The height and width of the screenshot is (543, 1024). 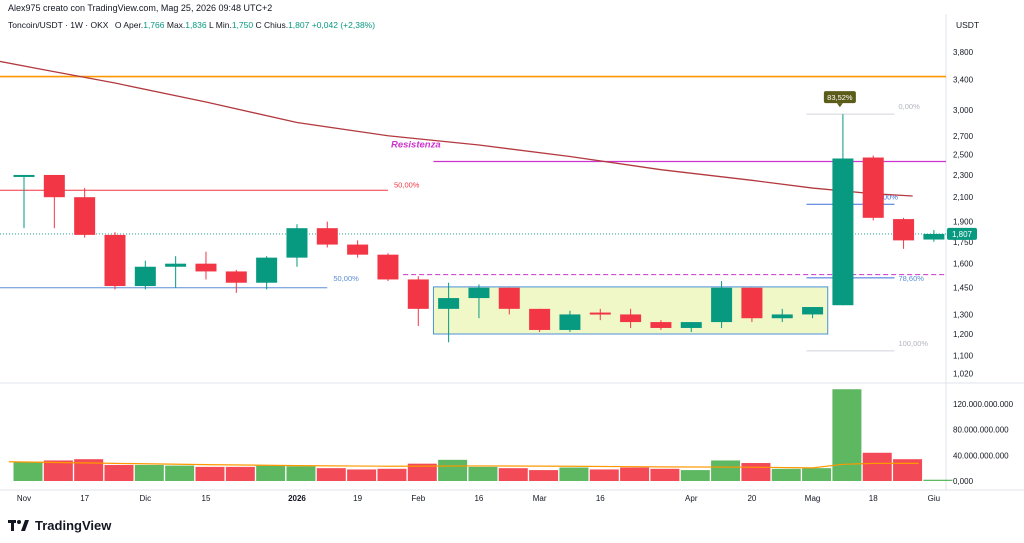 What do you see at coordinates (73, 525) in the screenshot?
I see `tradingview-brand: TradingView` at bounding box center [73, 525].